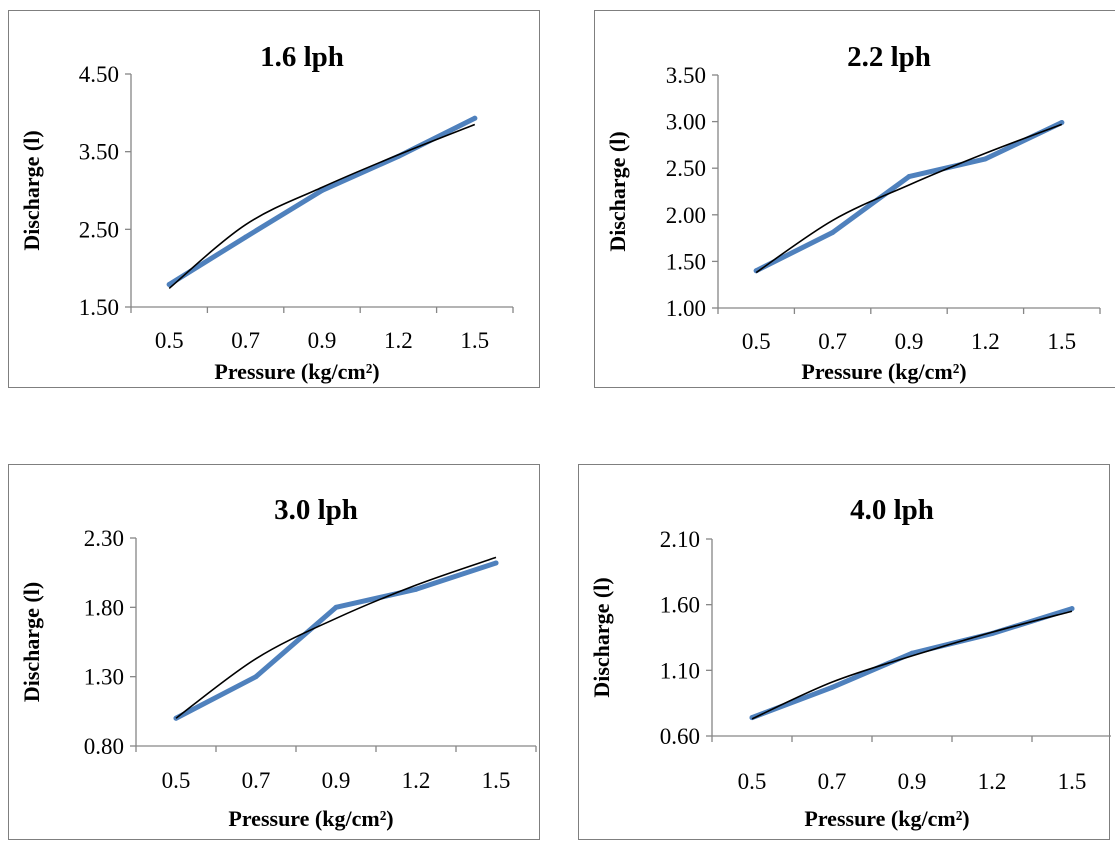 The width and height of the screenshot is (1115, 841). Describe the element at coordinates (474, 340) in the screenshot. I see `chart-1-xtick-label: 1.5` at that location.